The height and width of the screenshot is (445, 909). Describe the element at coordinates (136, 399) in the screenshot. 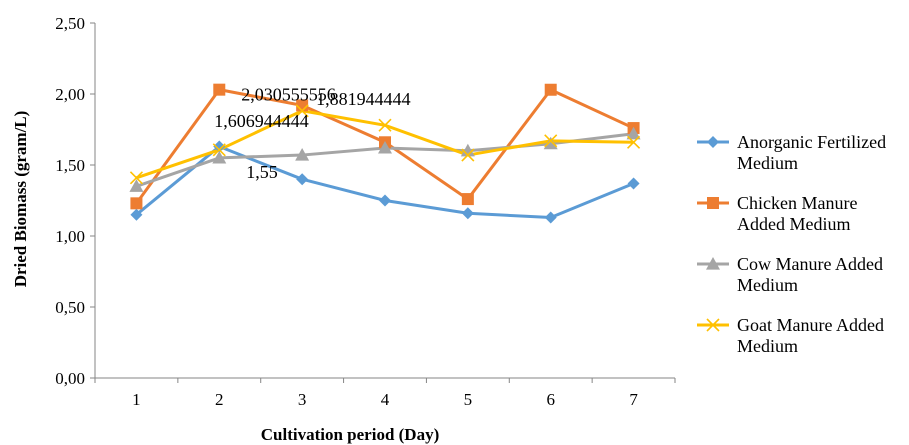

I see `x-tick-label: 1` at that location.